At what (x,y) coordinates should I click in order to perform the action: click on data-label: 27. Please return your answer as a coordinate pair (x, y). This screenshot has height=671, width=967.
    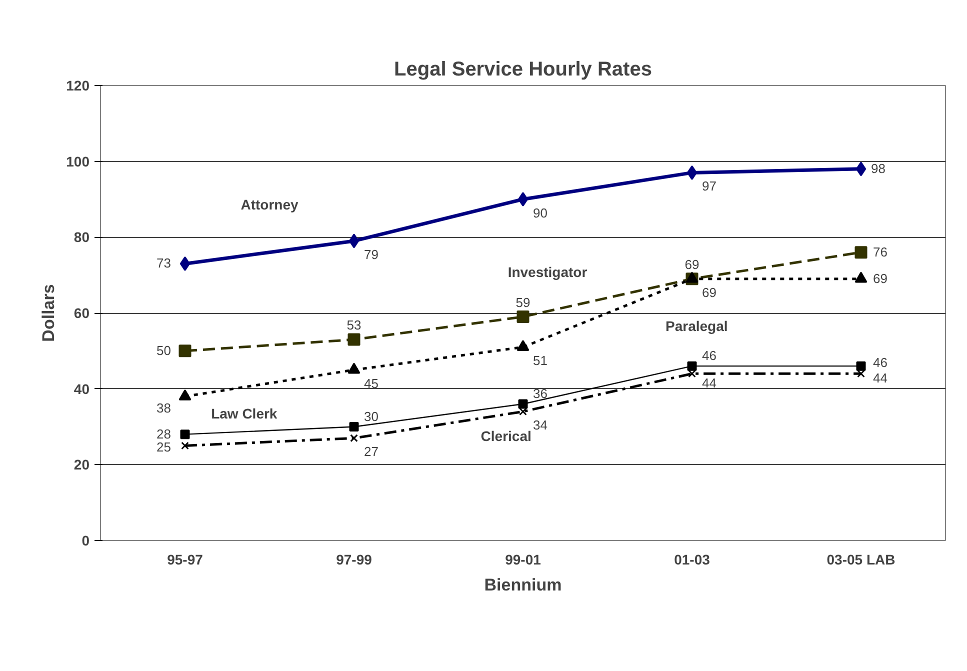
    Looking at the image, I should click on (371, 452).